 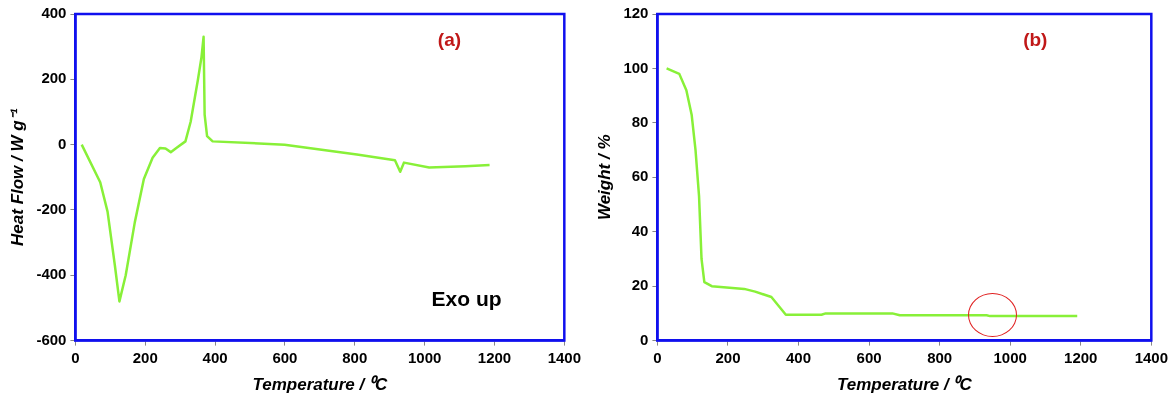 What do you see at coordinates (604, 177) in the screenshot?
I see `y-axis-title: Weight / %` at bounding box center [604, 177].